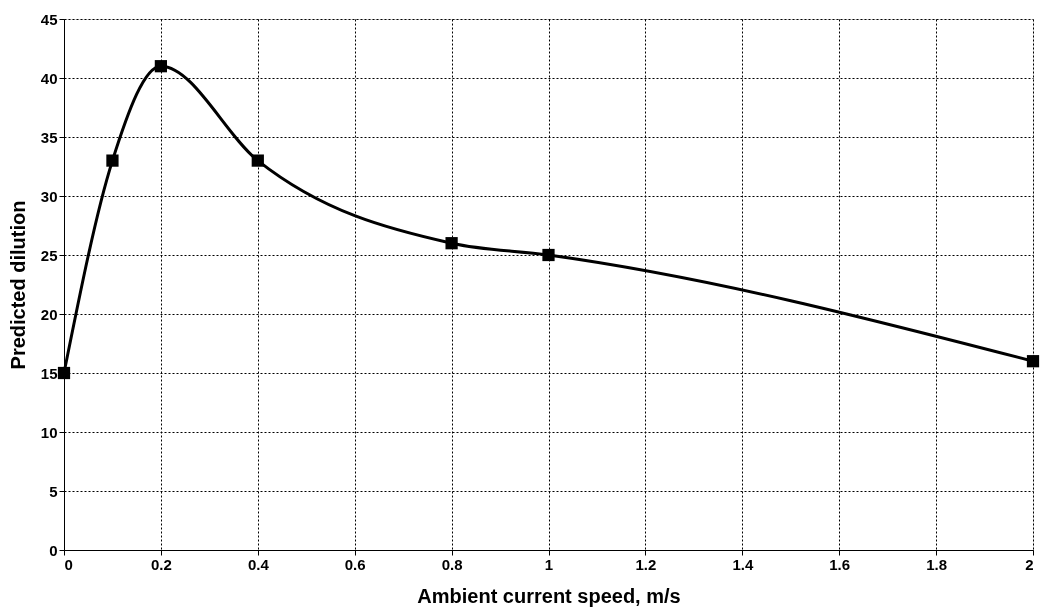 The image size is (1052, 614). Describe the element at coordinates (355, 564) in the screenshot. I see `x-tick-label: 0.6` at that location.